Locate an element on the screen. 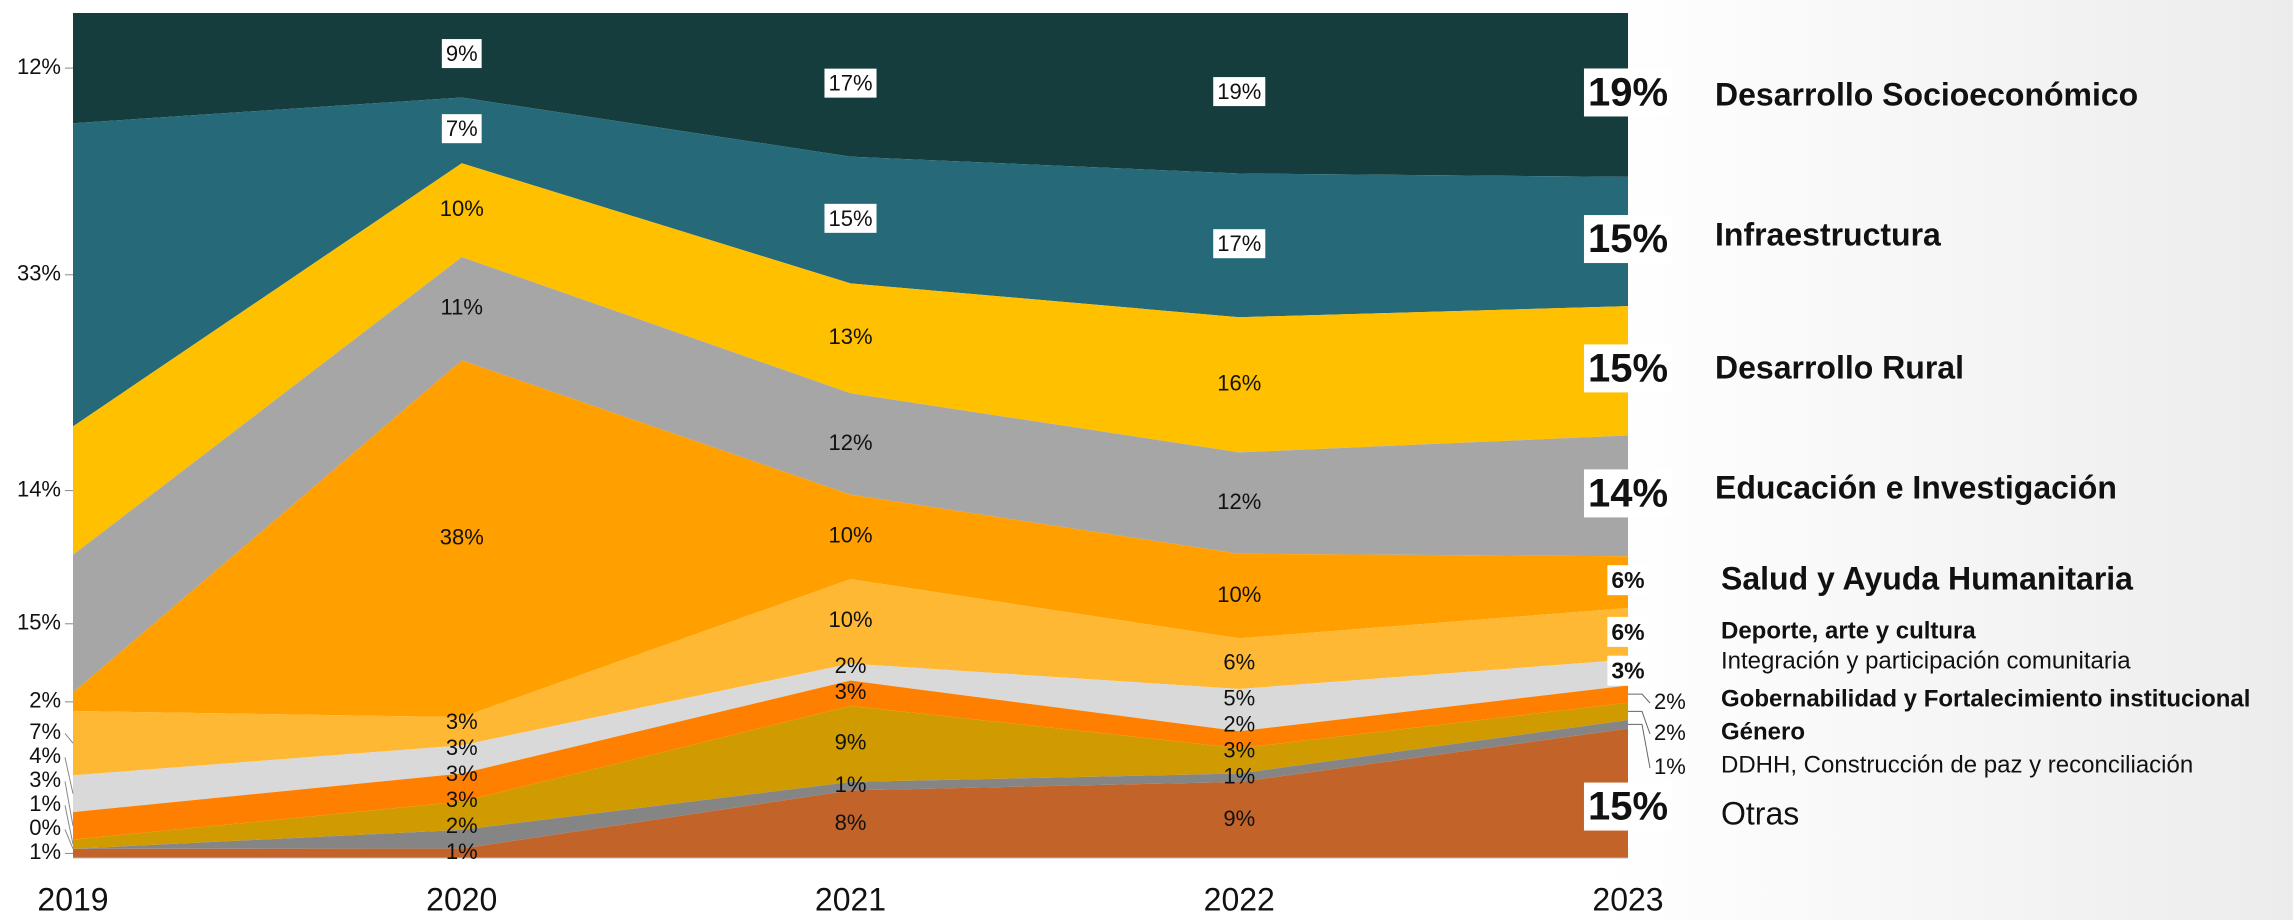 The width and height of the screenshot is (2293, 920). legend-label: Otras is located at coordinates (1760, 813).